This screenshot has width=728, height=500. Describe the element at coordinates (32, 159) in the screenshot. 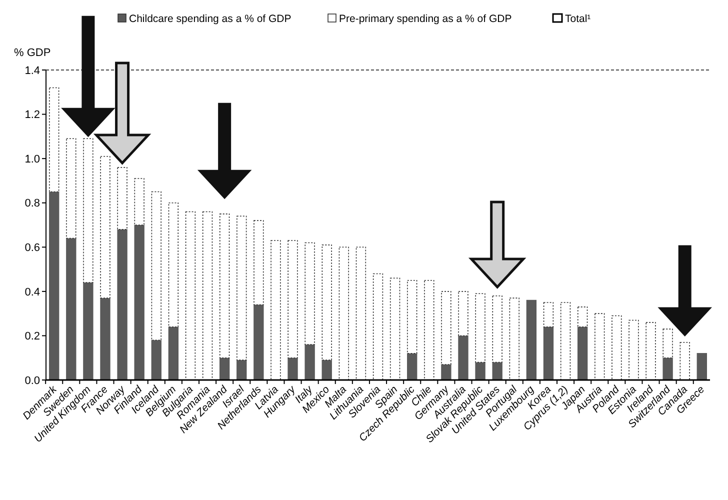

I see `y-tick-label: 1.0` at that location.